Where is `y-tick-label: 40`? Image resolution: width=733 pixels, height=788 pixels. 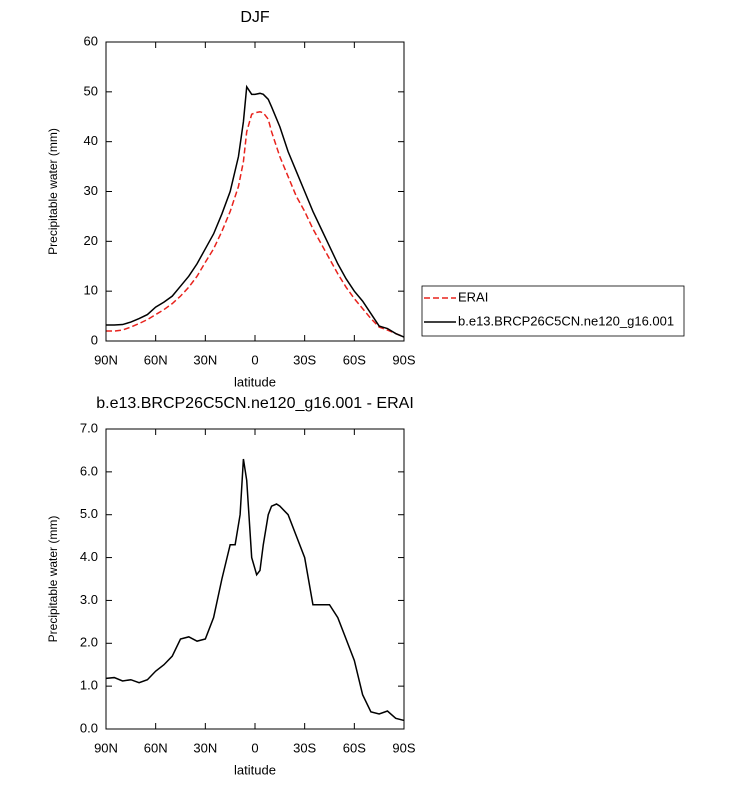 y-tick-label: 40 is located at coordinates (91, 140).